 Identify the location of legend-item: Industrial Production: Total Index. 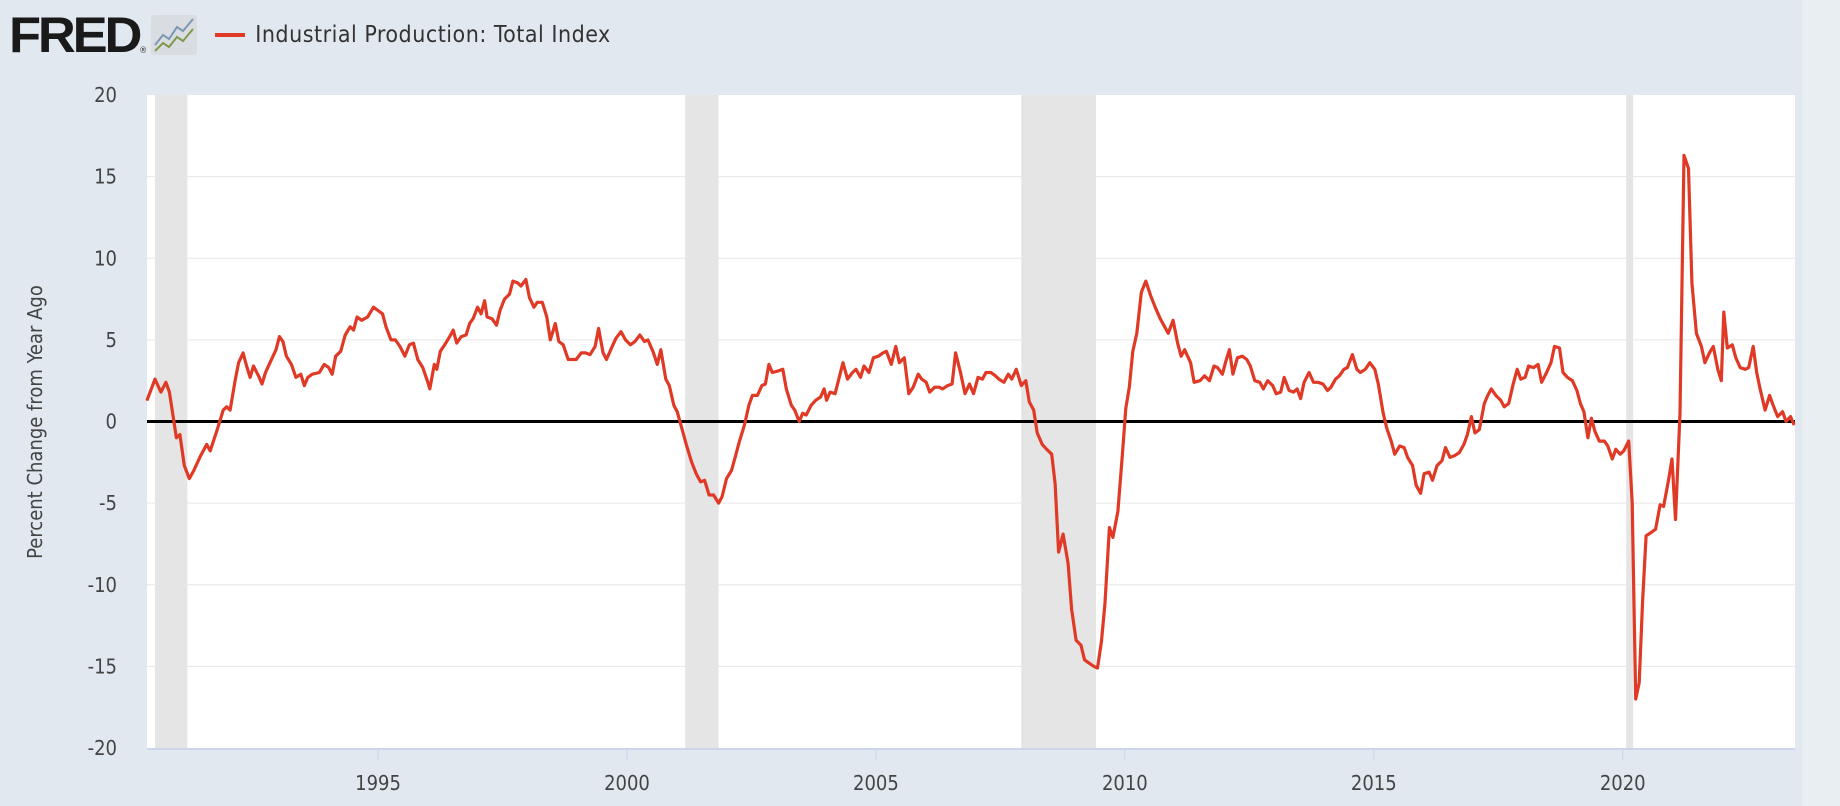
(413, 35).